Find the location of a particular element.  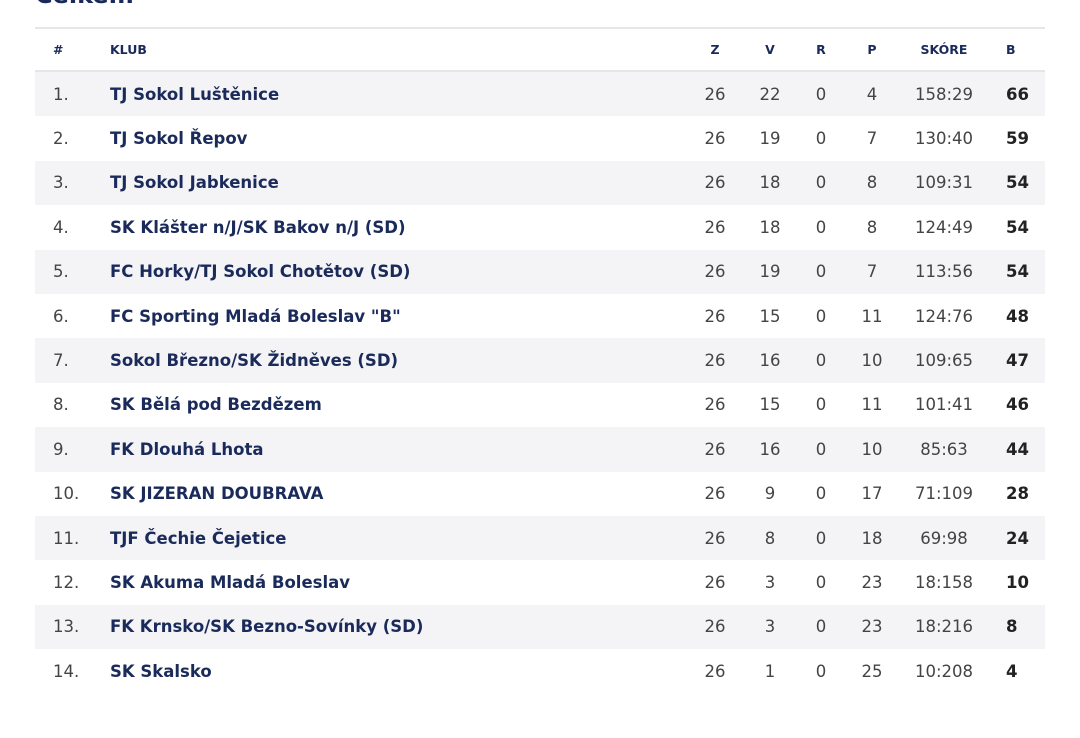

column-header: Z is located at coordinates (715, 50).